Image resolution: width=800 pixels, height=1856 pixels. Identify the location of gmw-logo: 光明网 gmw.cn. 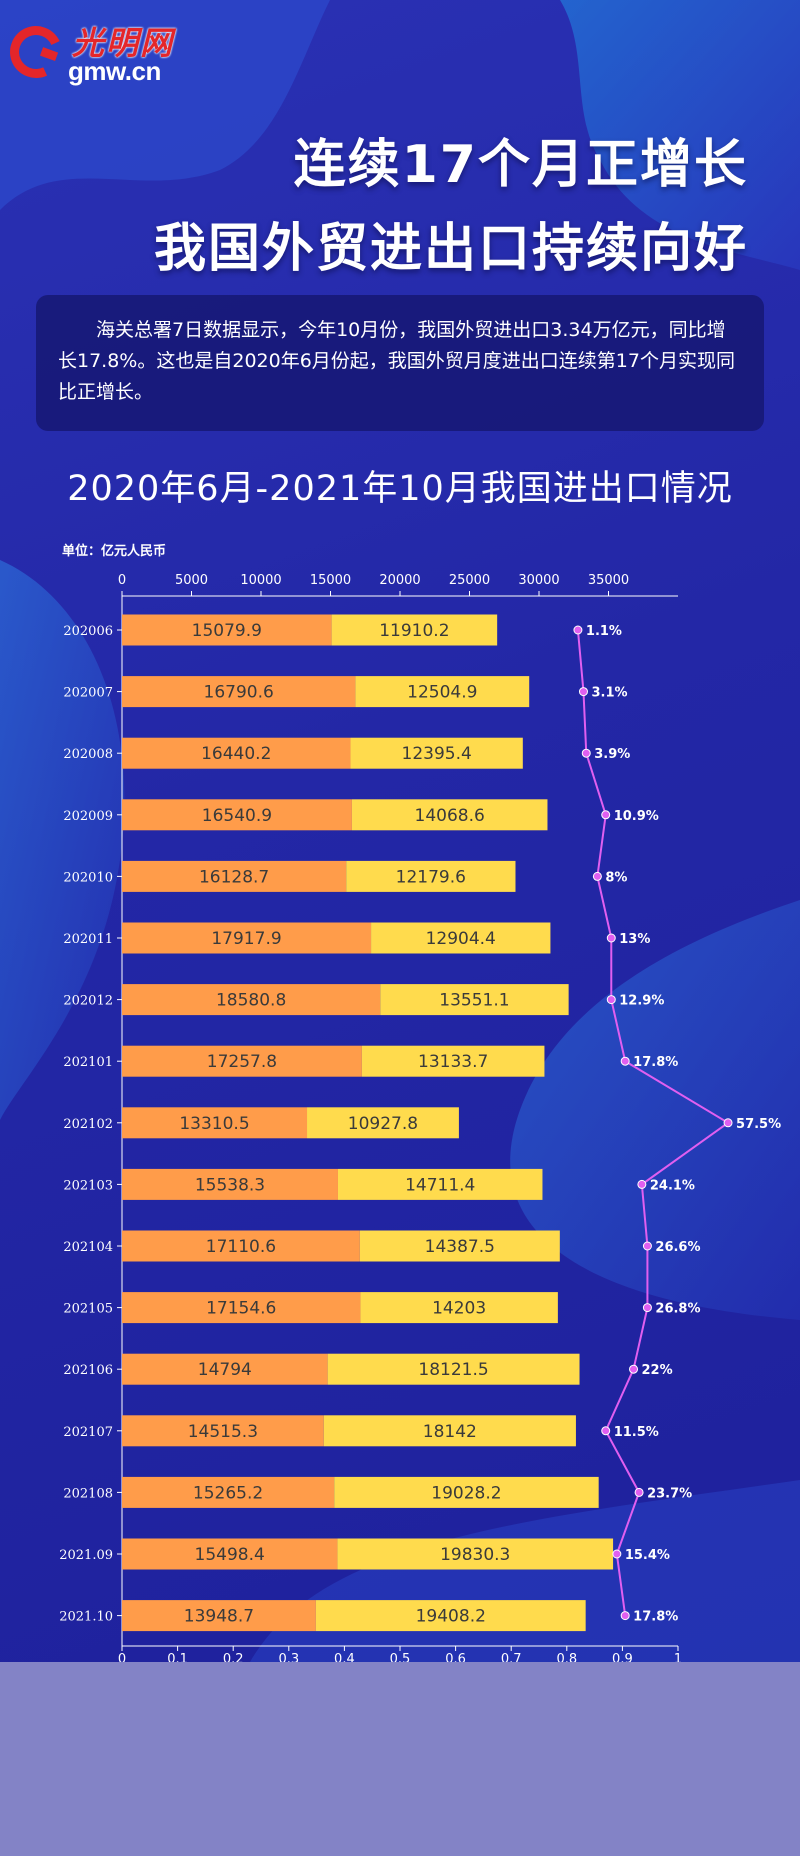
(96, 49).